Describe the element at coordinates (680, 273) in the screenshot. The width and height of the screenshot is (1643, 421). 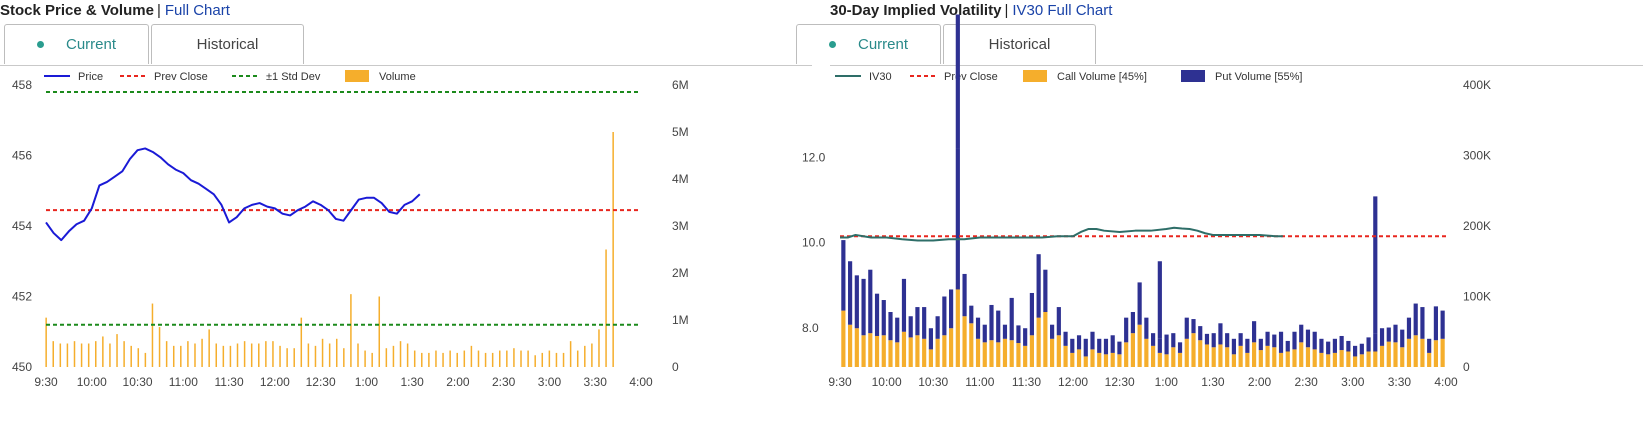
I see `y-right-tick-label: 2M` at that location.